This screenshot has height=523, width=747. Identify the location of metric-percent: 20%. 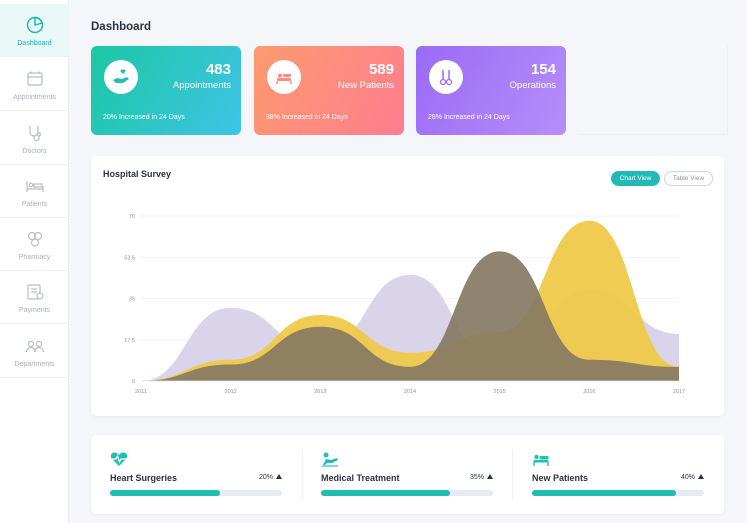
(270, 477).